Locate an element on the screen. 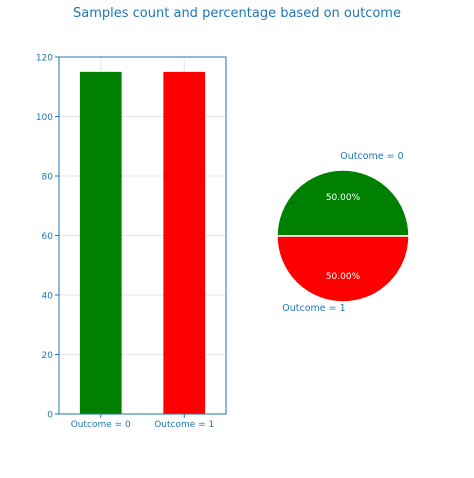 The image size is (474, 478). x-tick-label: Outcome = 0 is located at coordinates (101, 425).